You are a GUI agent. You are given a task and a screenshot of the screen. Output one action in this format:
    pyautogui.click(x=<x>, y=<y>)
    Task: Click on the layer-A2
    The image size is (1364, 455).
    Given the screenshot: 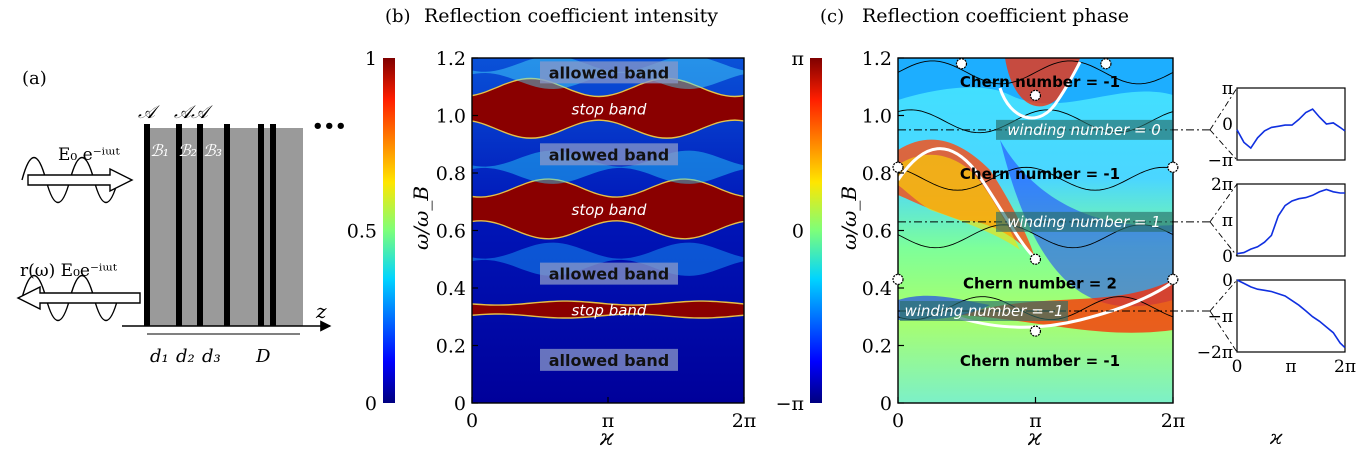 What is the action you would take?
    pyautogui.click(x=179, y=225)
    